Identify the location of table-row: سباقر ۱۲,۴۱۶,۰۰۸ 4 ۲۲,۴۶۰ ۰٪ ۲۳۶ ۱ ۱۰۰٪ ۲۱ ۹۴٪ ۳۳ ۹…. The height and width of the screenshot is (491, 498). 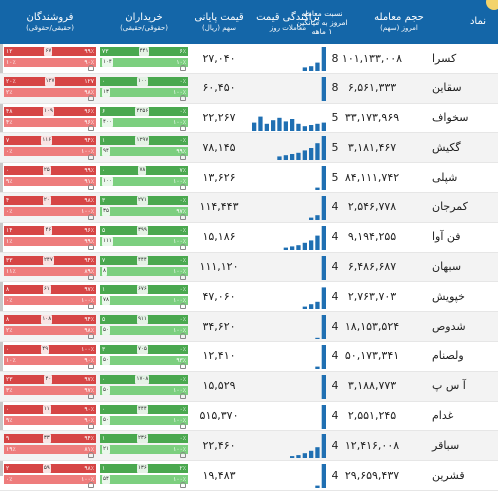
(249, 446).